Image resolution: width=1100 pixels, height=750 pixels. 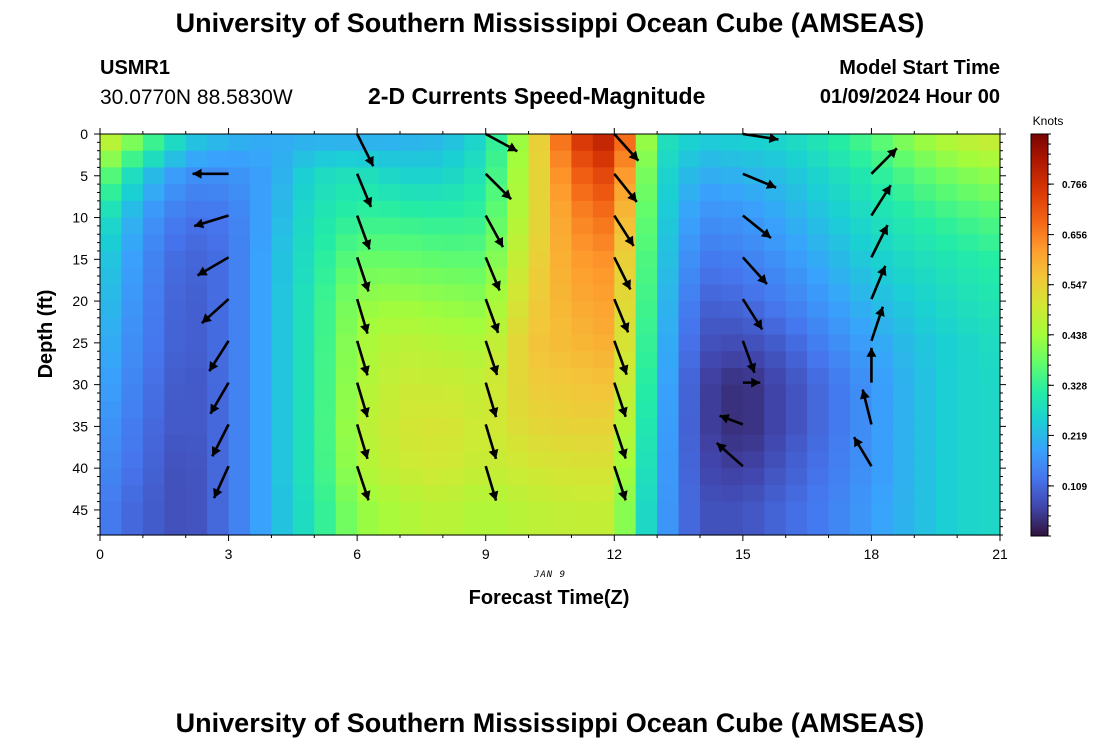 What do you see at coordinates (100, 554) in the screenshot?
I see `x-tick-label: 0` at bounding box center [100, 554].